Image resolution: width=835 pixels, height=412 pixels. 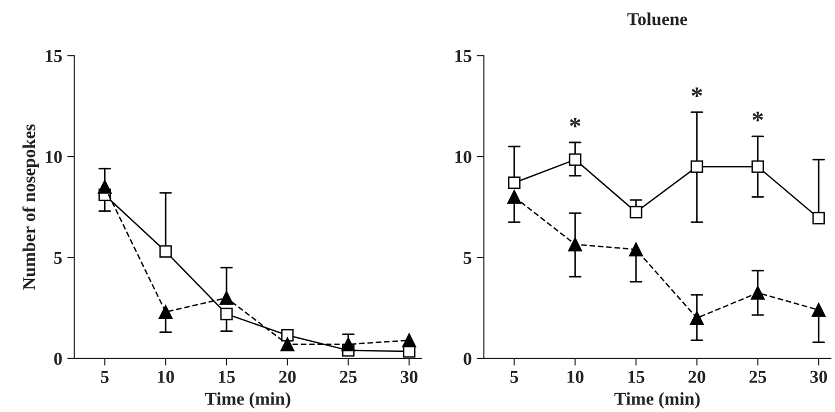 I want to click on chart-title: Toluene, so click(x=657, y=19).